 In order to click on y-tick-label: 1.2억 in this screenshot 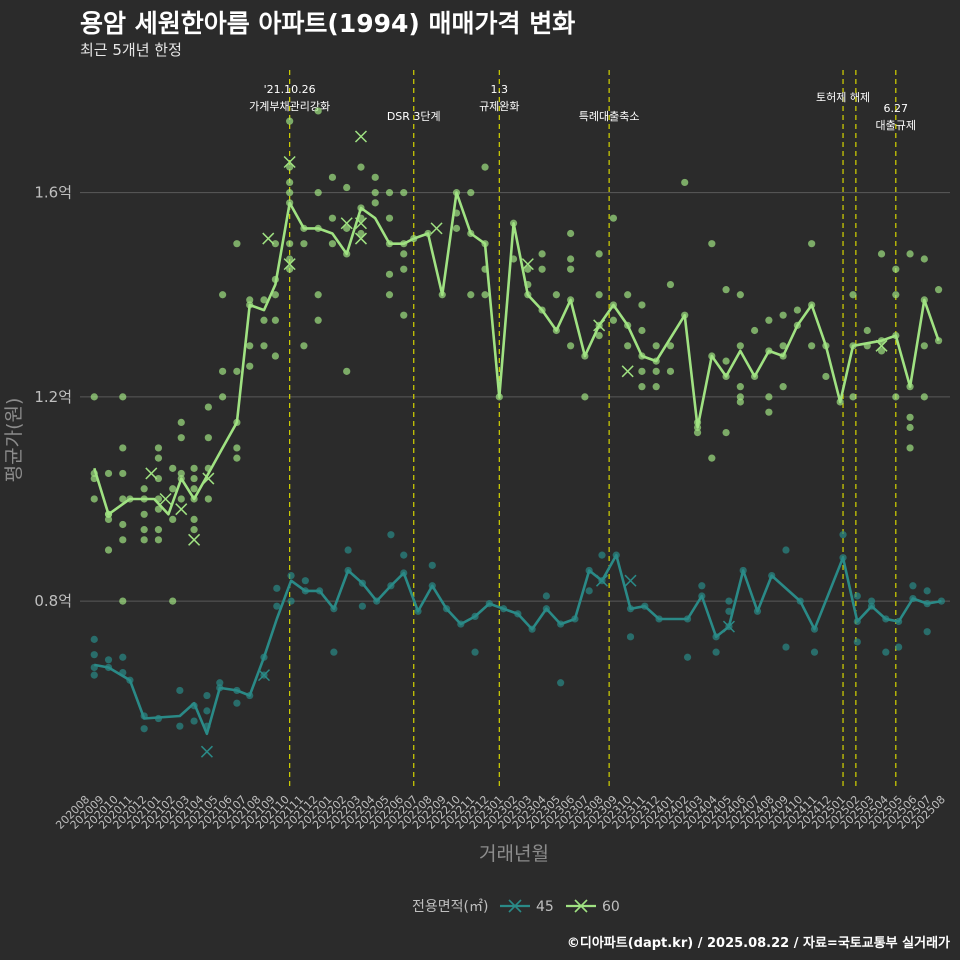, I will do `click(53, 397)`.